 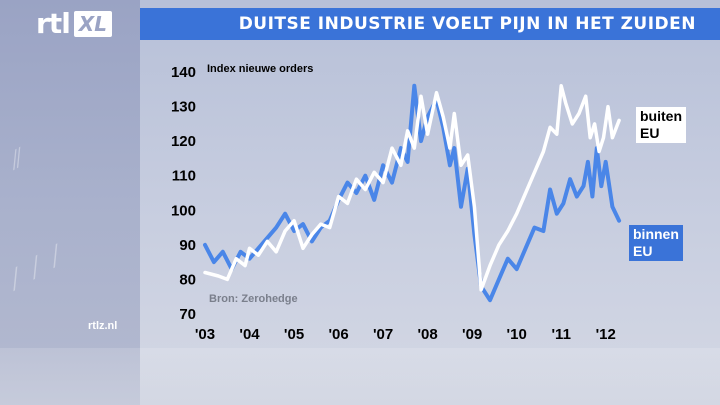 What do you see at coordinates (183, 210) in the screenshot?
I see `y-tick-label: 100` at bounding box center [183, 210].